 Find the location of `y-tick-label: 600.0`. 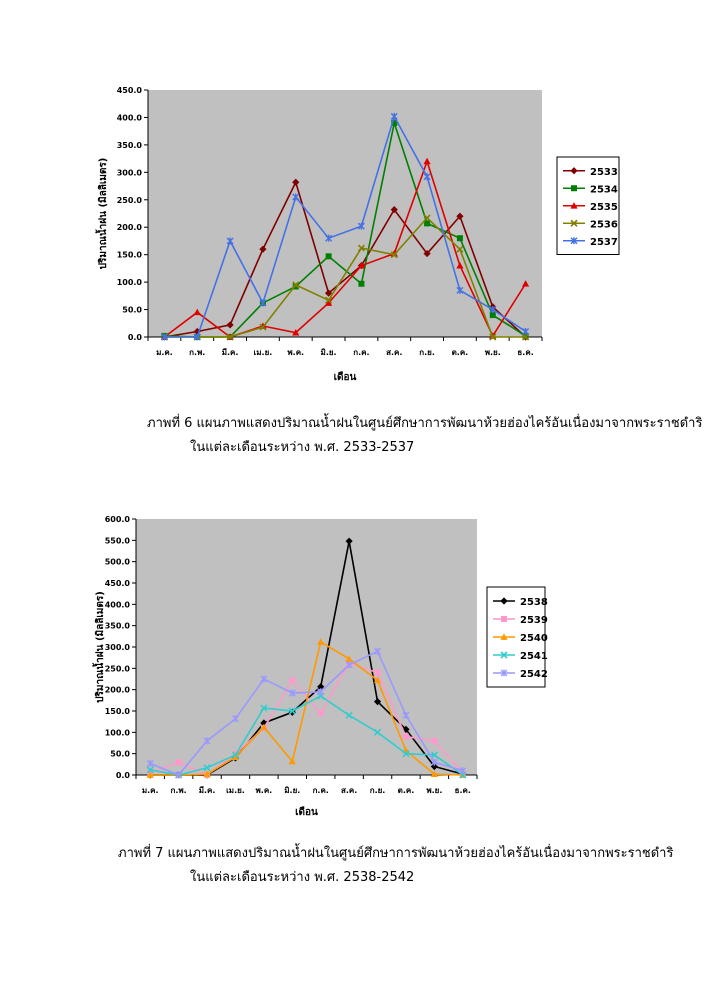

y-tick-label: 600.0 is located at coordinates (118, 519).